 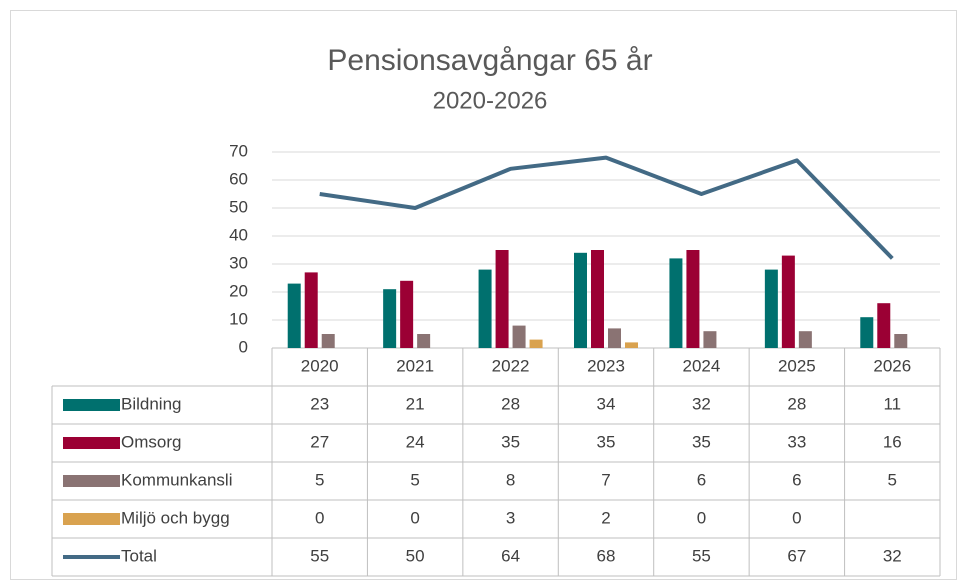 What do you see at coordinates (702, 365) in the screenshot?
I see `x-tick-label: 2024` at bounding box center [702, 365].